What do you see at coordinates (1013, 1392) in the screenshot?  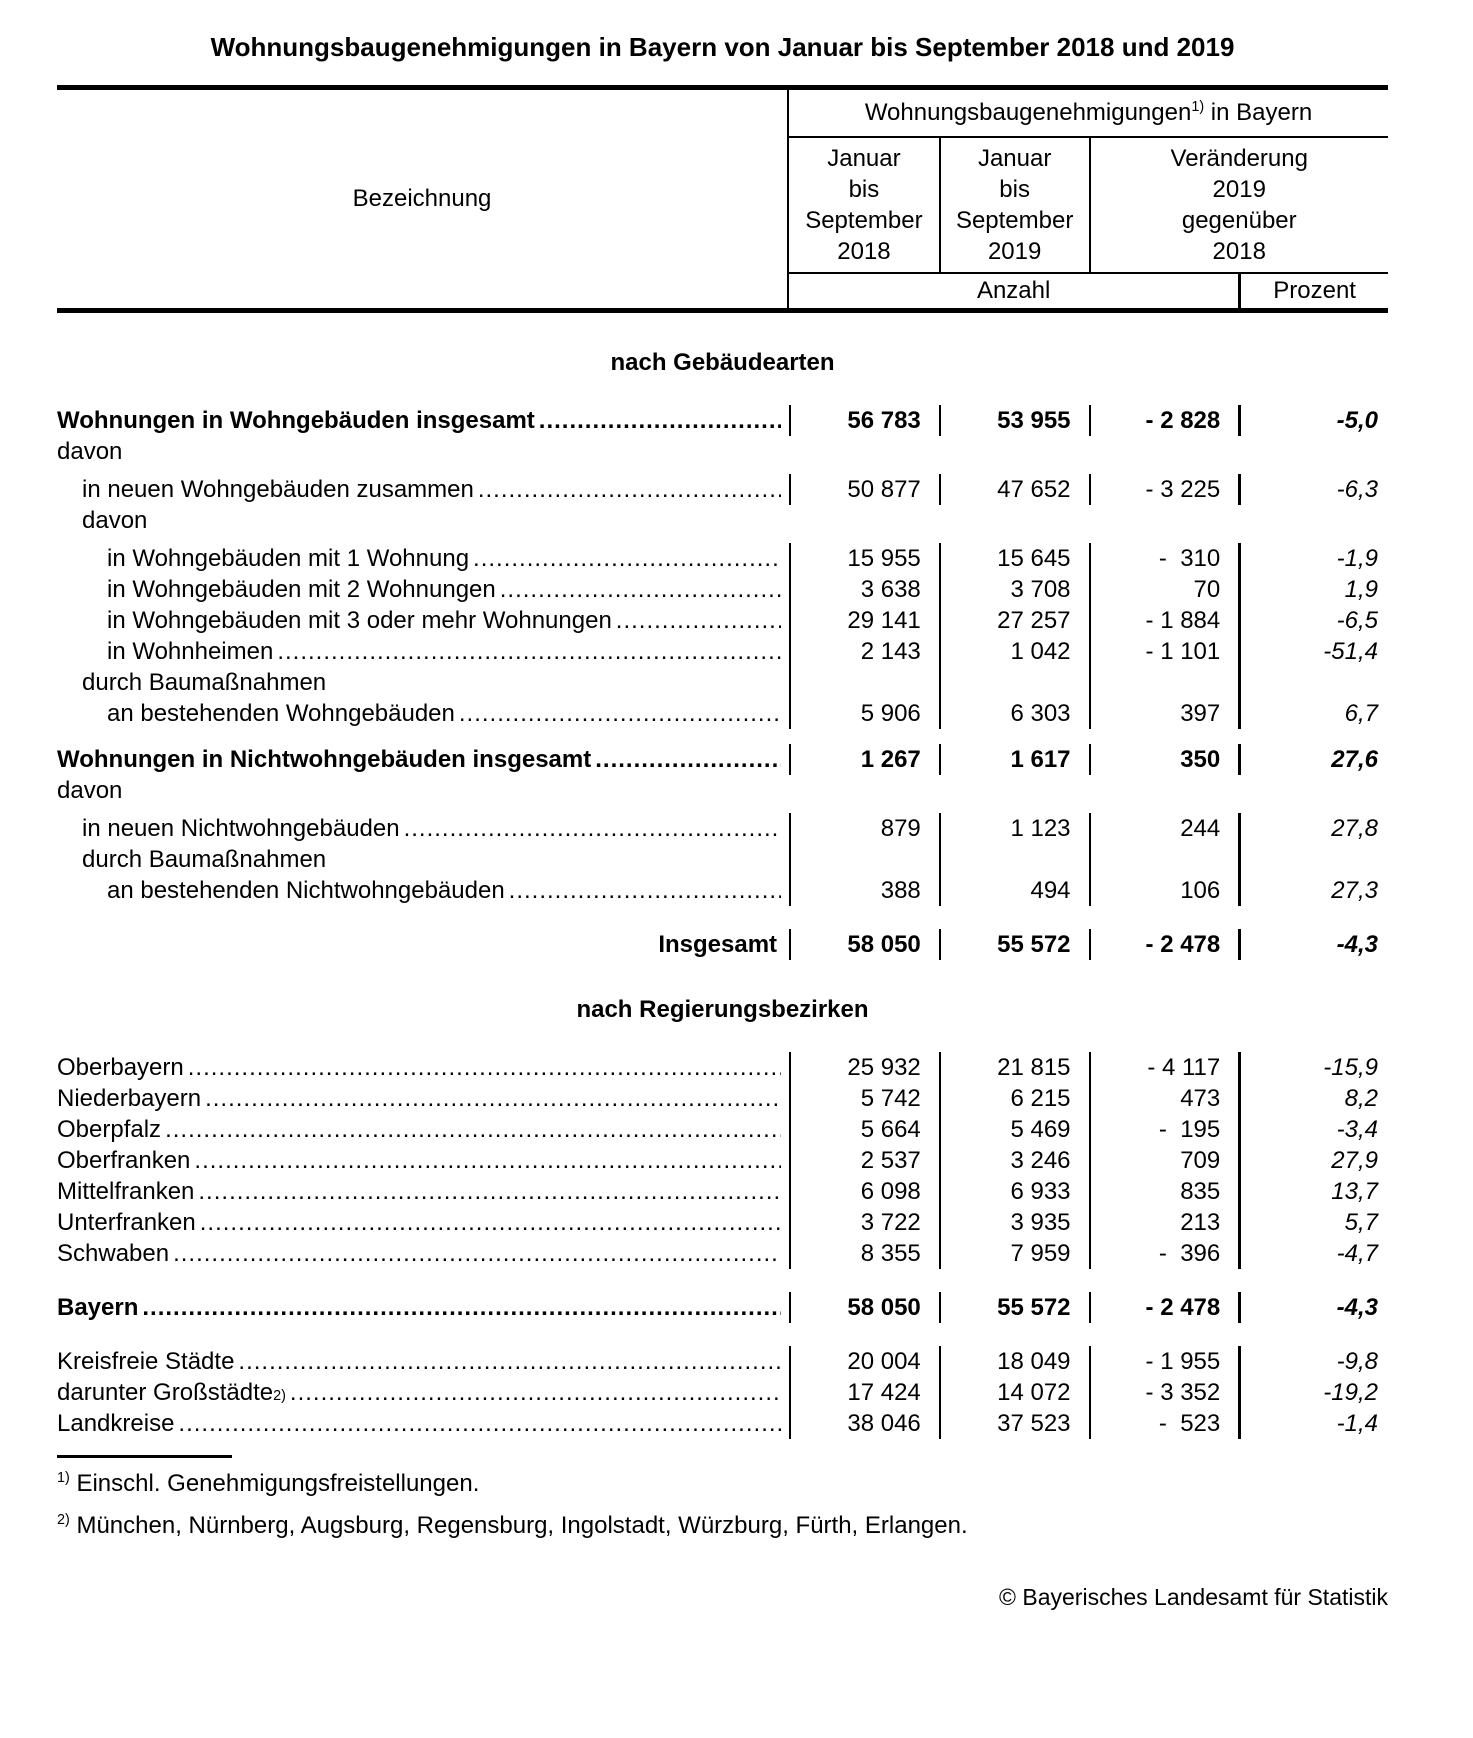 I see `value-2019: 14 072` at bounding box center [1013, 1392].